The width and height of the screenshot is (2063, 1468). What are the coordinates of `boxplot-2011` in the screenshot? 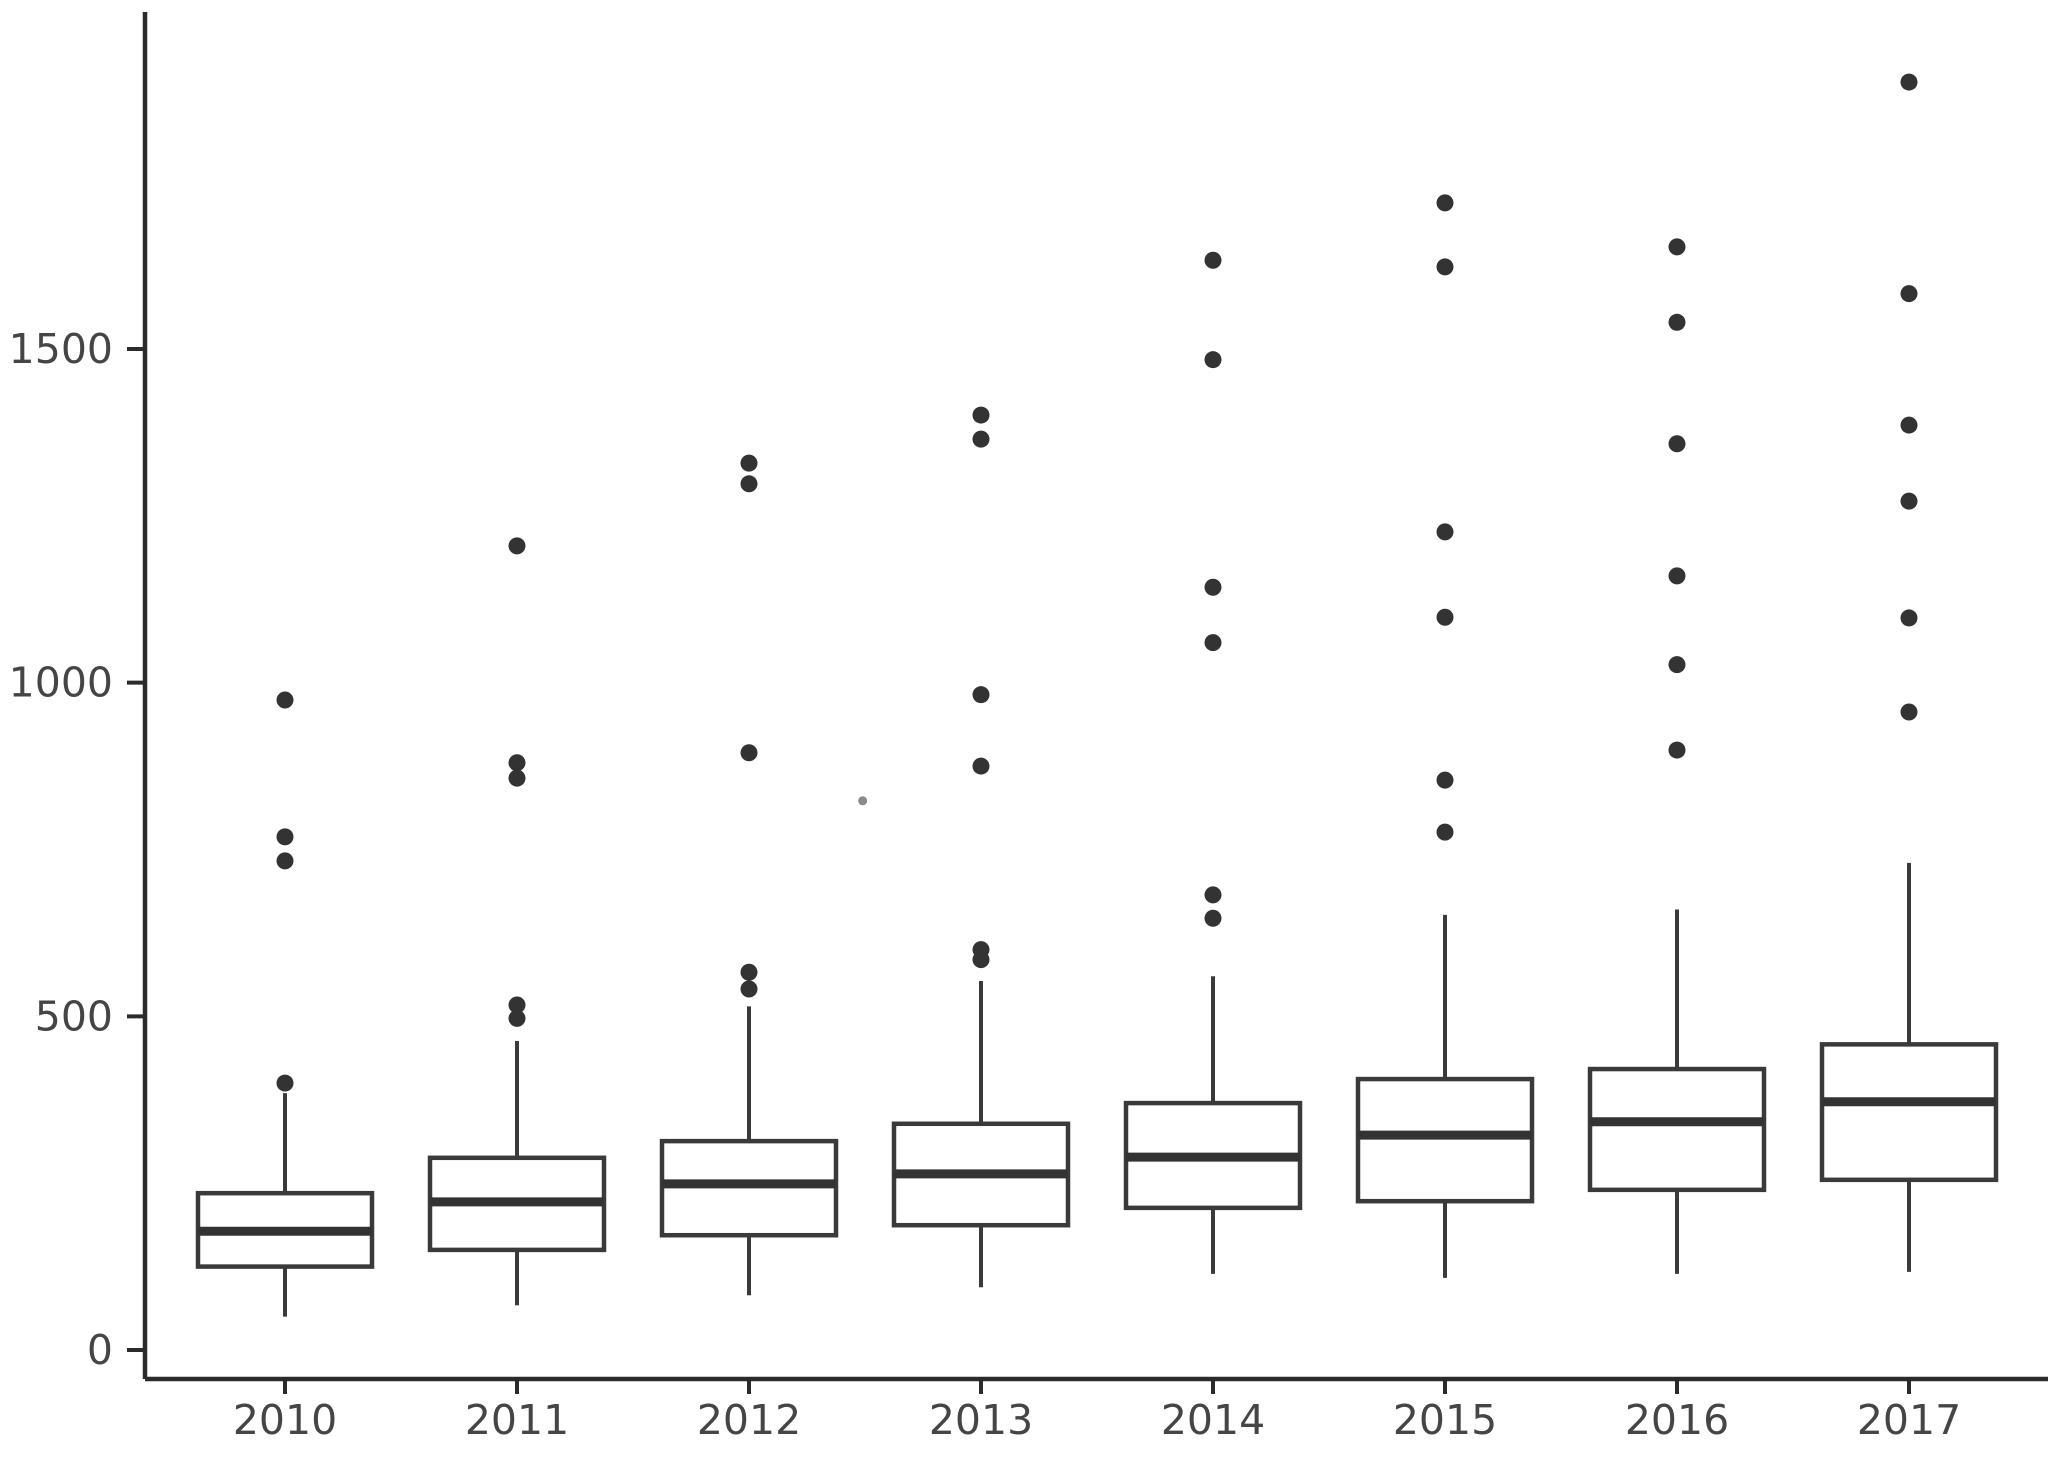 It's located at (517, 921).